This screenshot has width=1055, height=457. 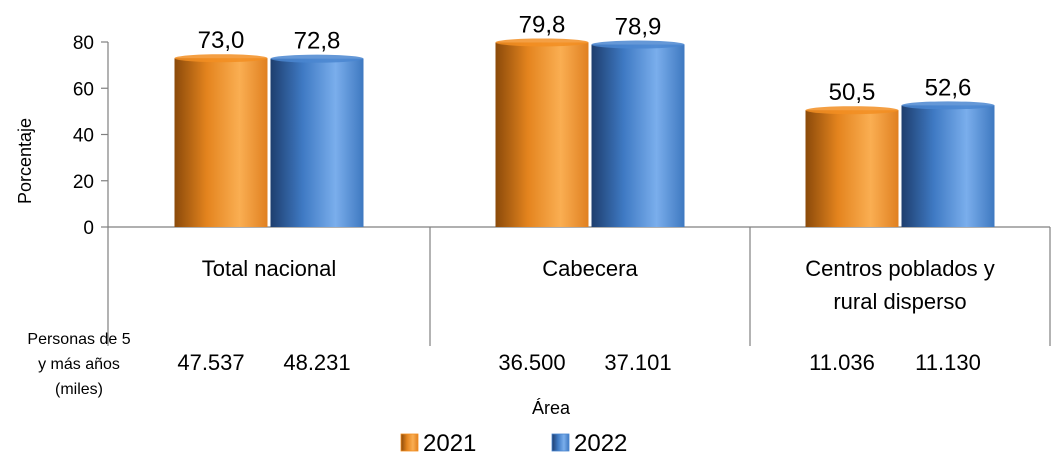 I want to click on legend-label: 2022, so click(x=600, y=443).